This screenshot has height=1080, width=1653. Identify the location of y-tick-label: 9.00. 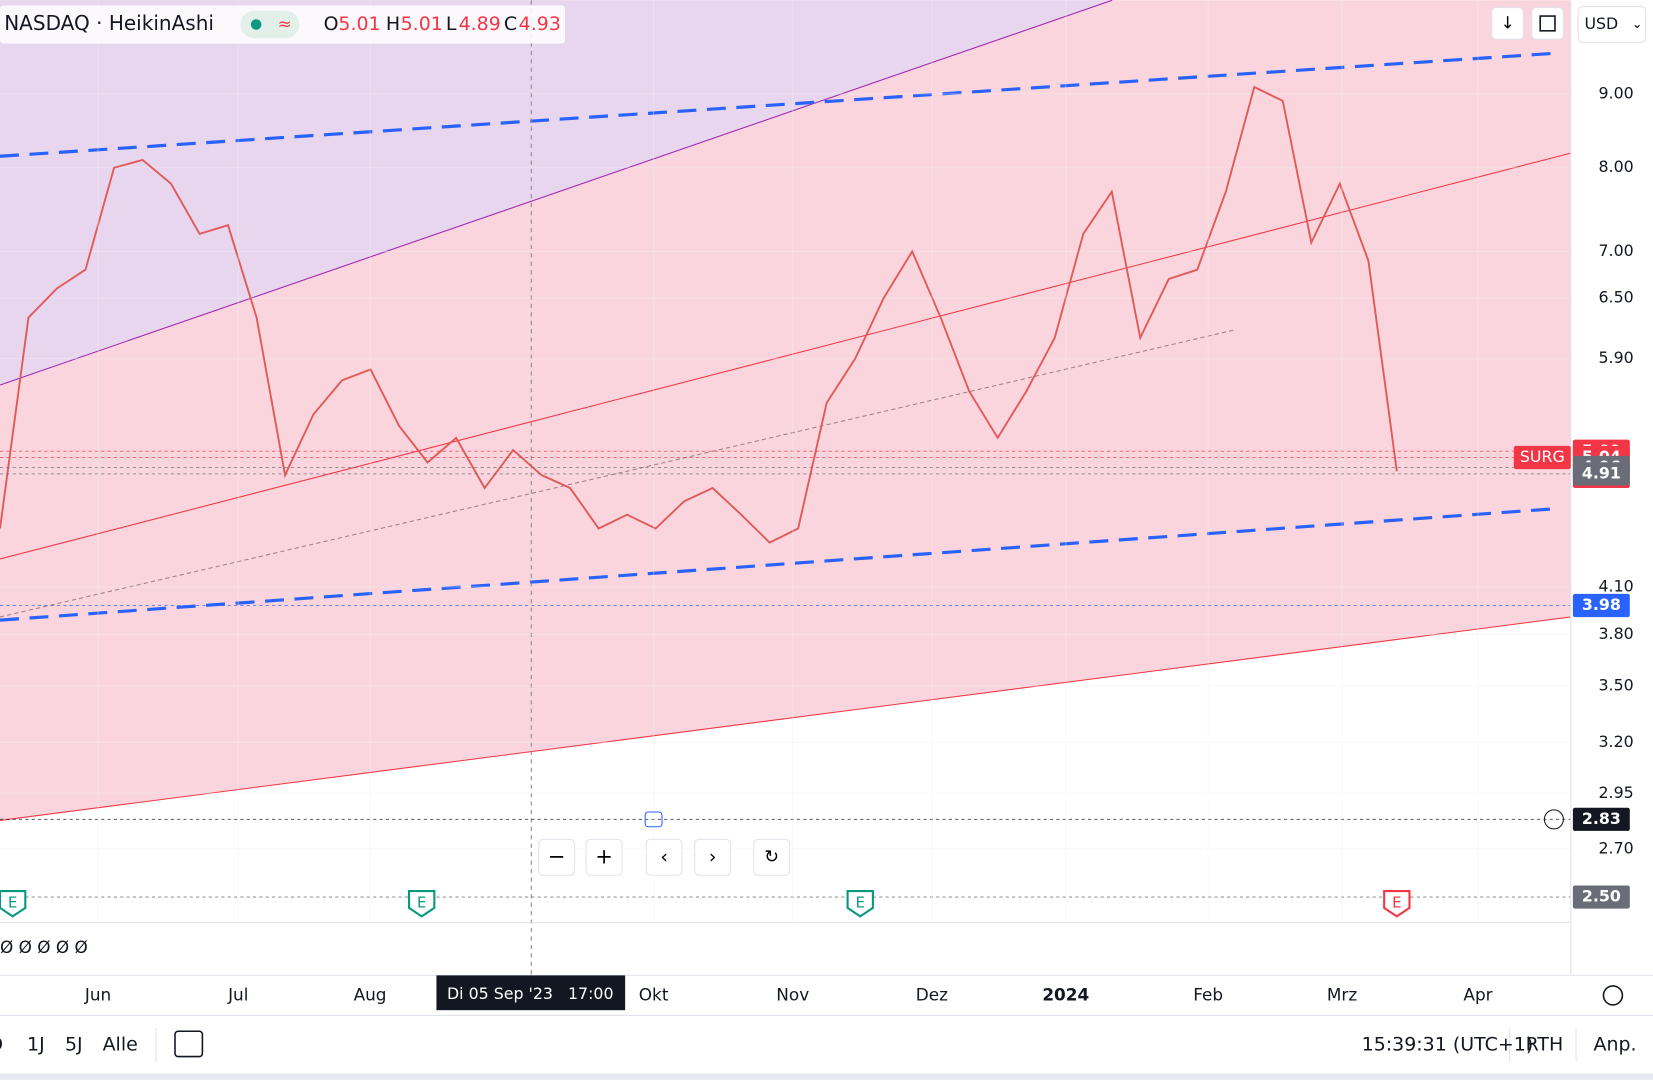
(1616, 92).